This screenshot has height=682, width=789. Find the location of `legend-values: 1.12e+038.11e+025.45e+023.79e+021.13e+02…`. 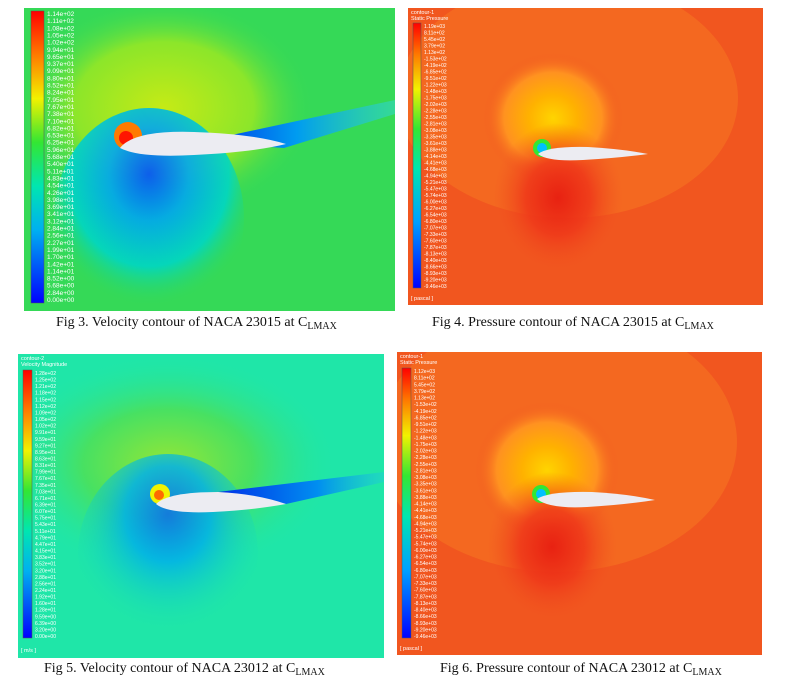

legend-values: 1.12e+038.11e+025.45e+023.79e+021.13e+02… is located at coordinates (425, 504).